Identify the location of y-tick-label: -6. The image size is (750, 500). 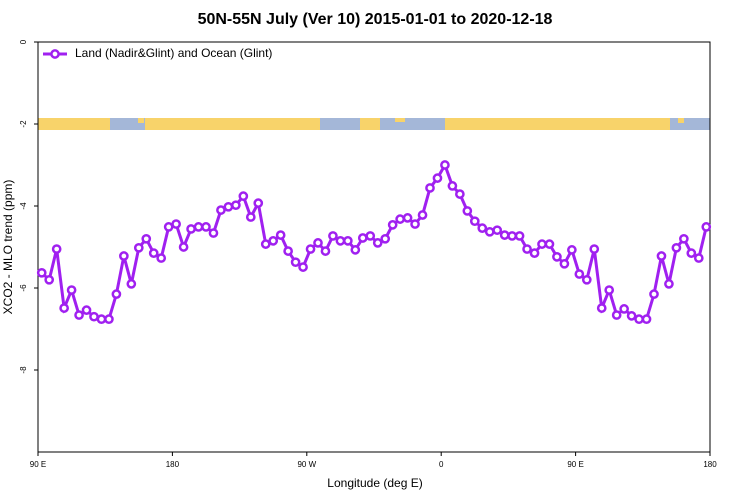
(23, 288).